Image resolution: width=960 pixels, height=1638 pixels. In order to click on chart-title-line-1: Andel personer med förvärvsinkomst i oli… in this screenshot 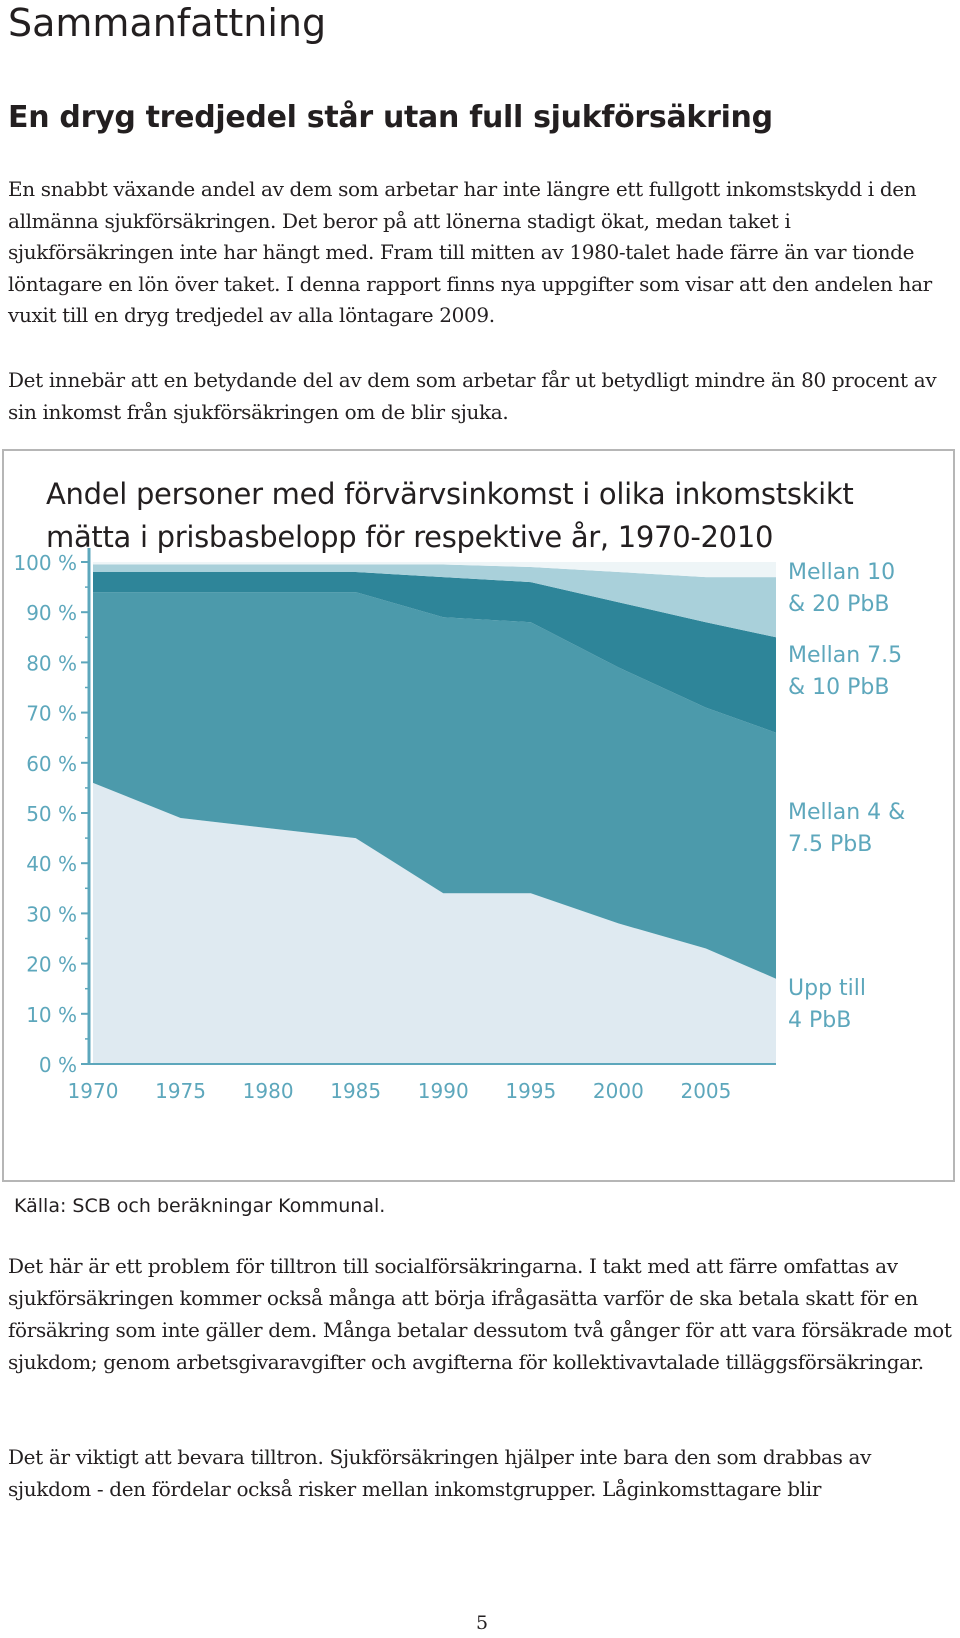, I will do `click(450, 494)`.